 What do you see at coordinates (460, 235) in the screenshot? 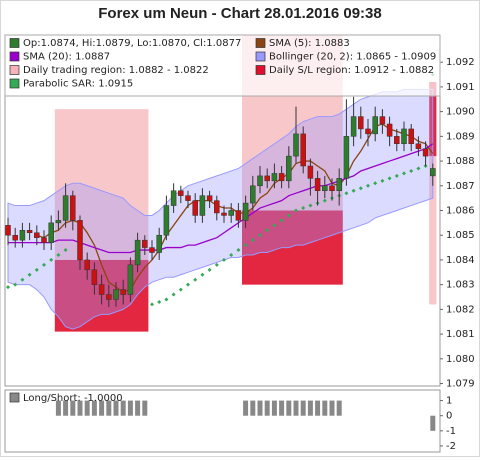
I see `y-tick-label: 1.085` at bounding box center [460, 235].